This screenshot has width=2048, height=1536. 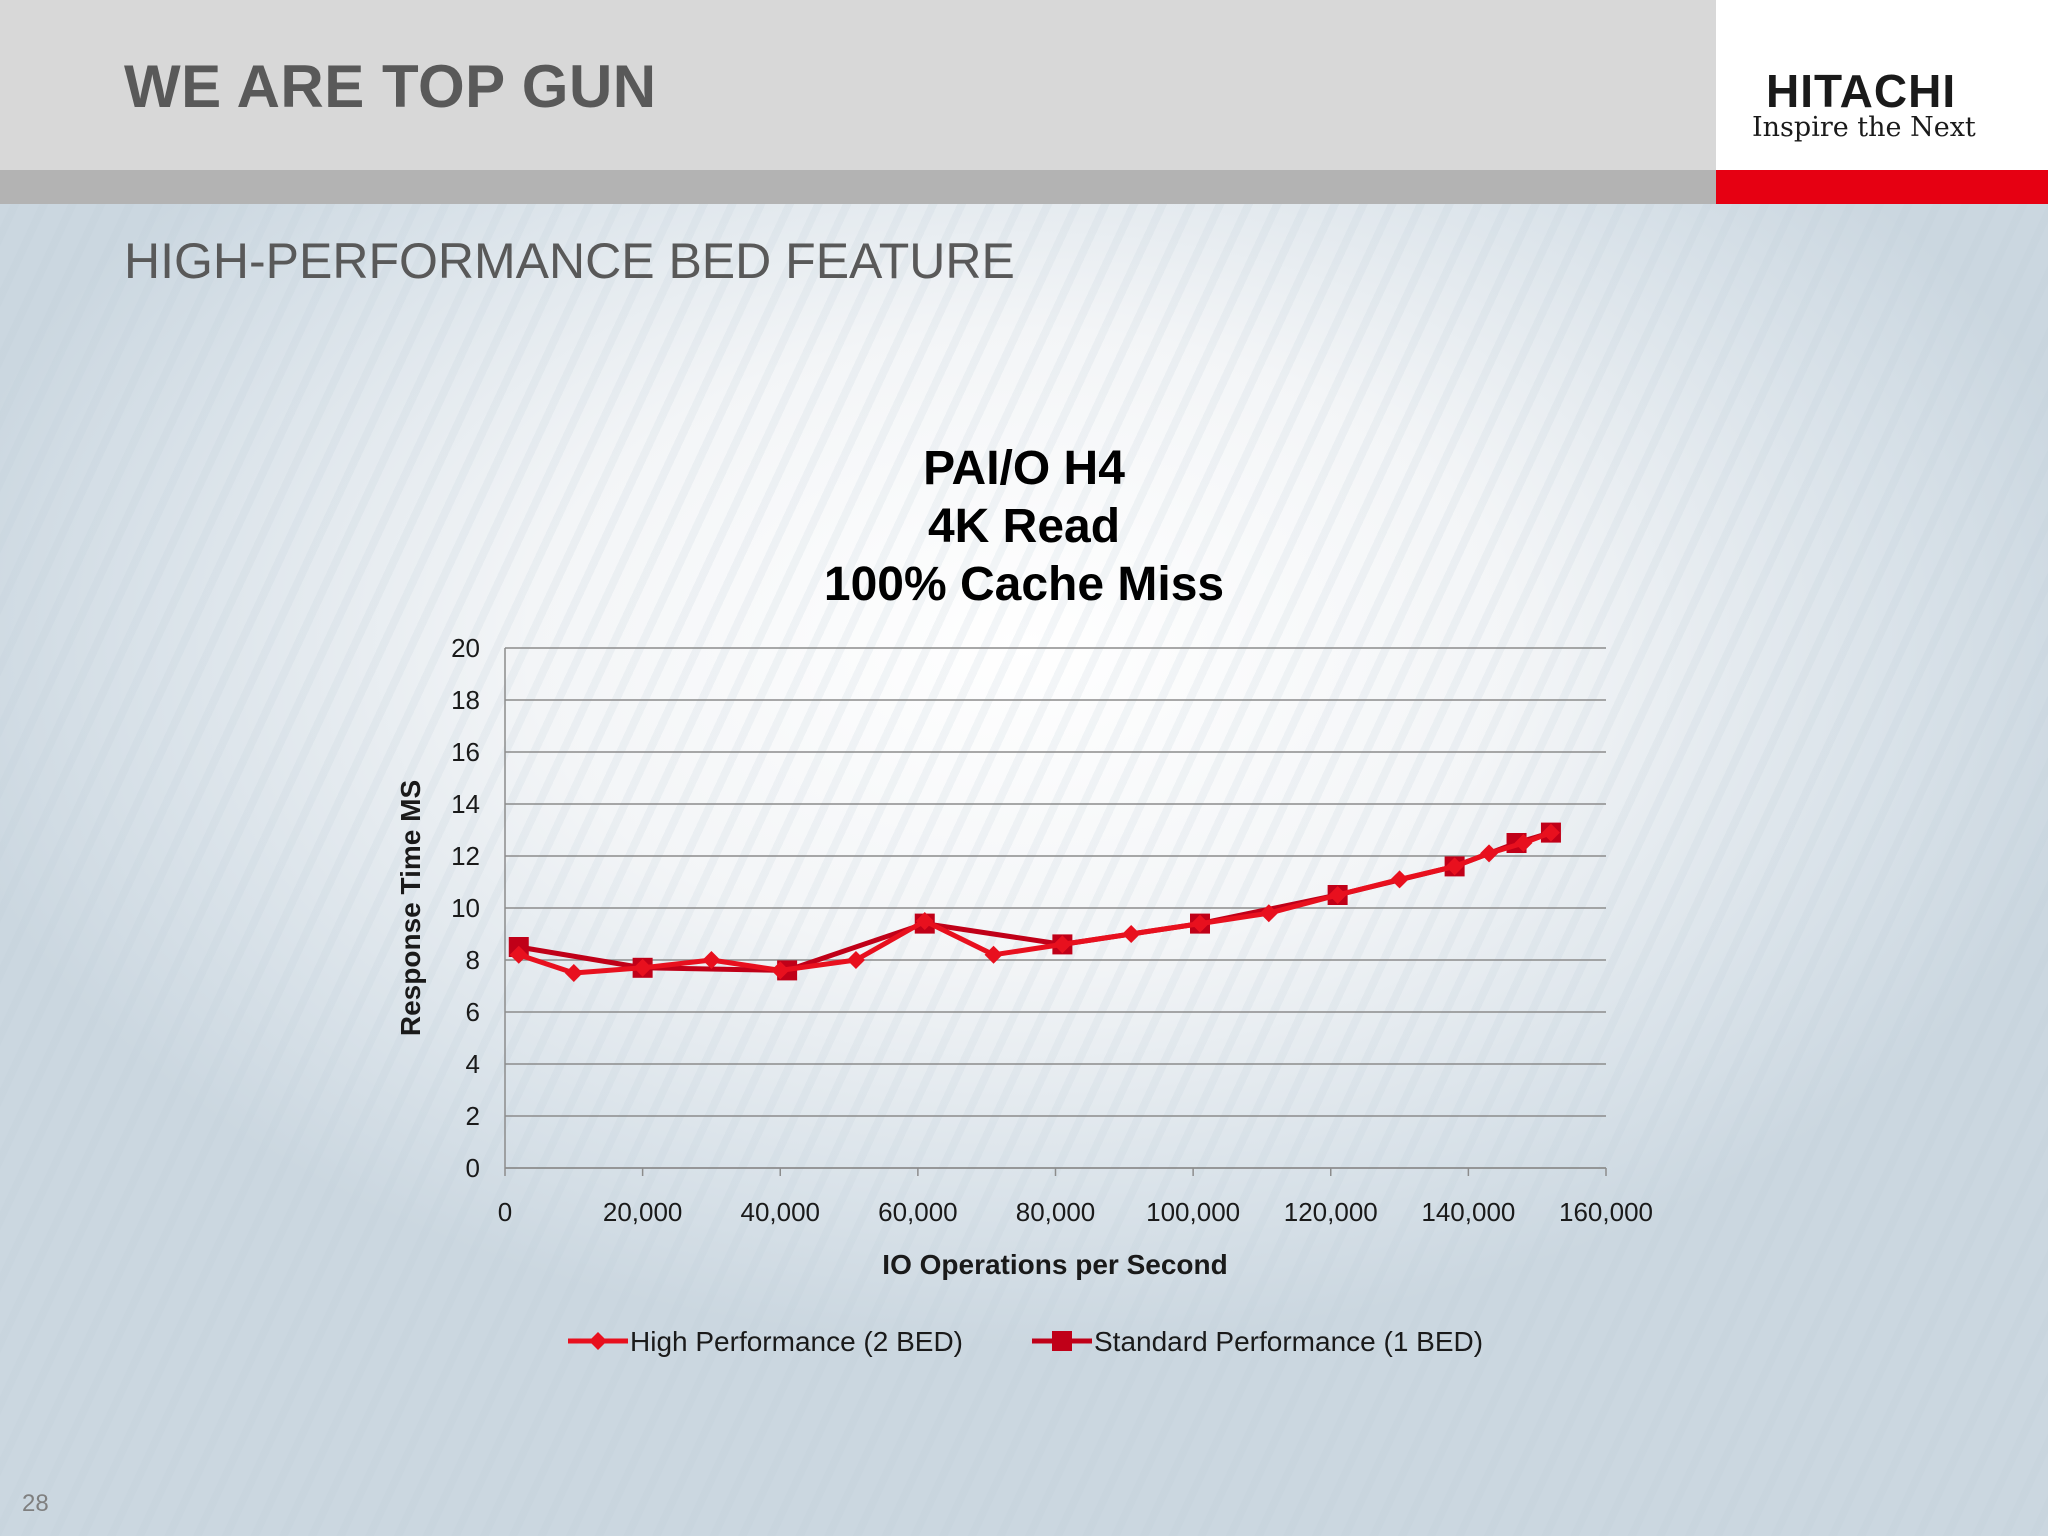 What do you see at coordinates (1606, 1212) in the screenshot?
I see `x-tick-label: 160,000` at bounding box center [1606, 1212].